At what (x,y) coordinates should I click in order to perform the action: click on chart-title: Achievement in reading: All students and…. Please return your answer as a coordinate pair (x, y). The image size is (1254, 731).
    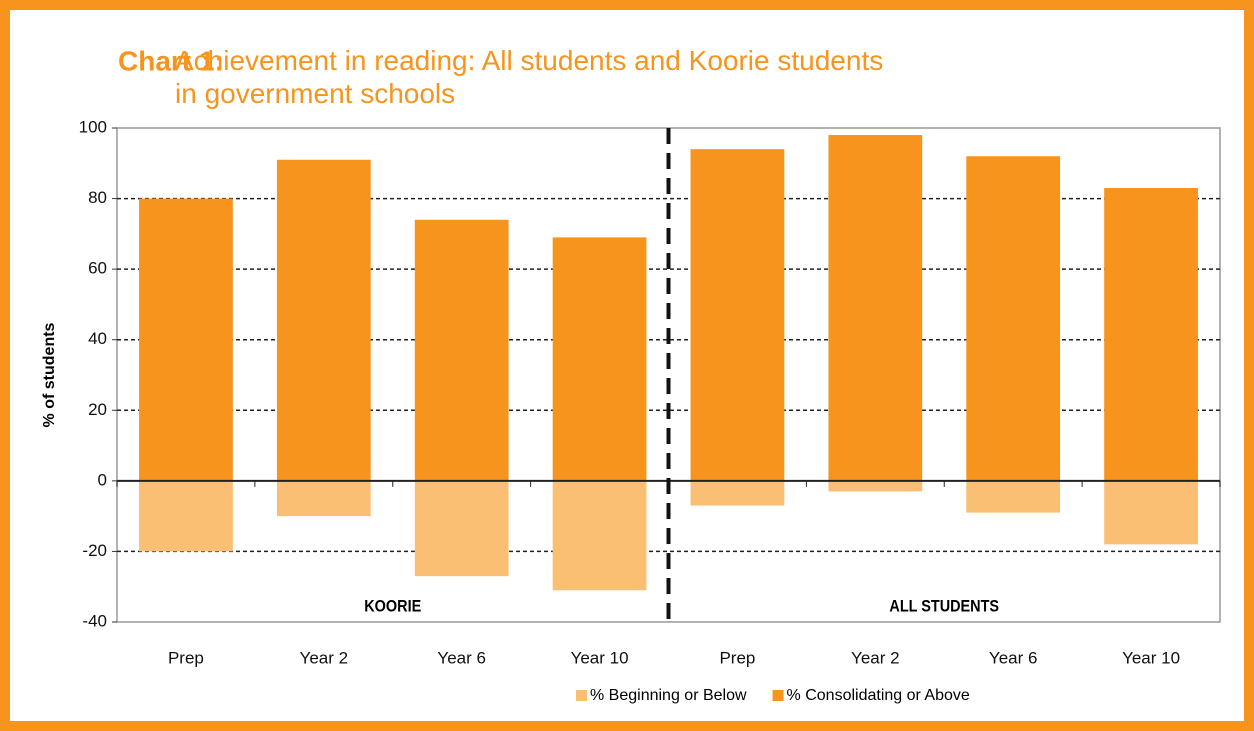
    Looking at the image, I should click on (529, 77).